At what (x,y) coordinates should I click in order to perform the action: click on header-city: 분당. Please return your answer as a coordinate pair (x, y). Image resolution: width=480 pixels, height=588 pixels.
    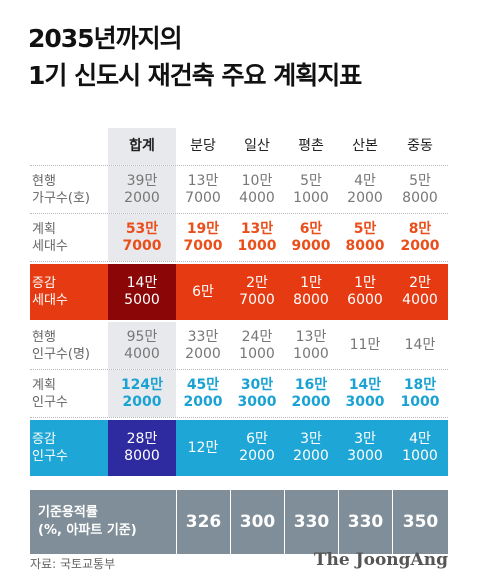
    Looking at the image, I should click on (203, 146).